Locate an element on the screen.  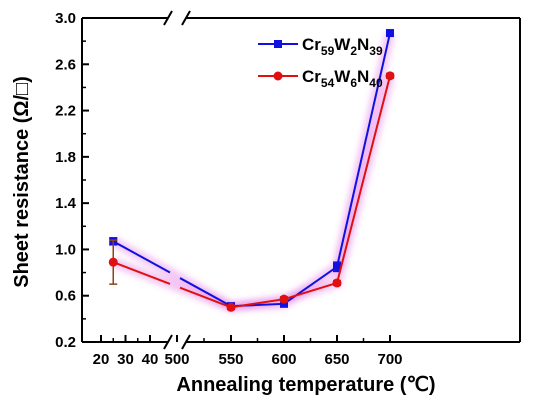
y-tick-label: 2.2 is located at coordinates (65, 111).